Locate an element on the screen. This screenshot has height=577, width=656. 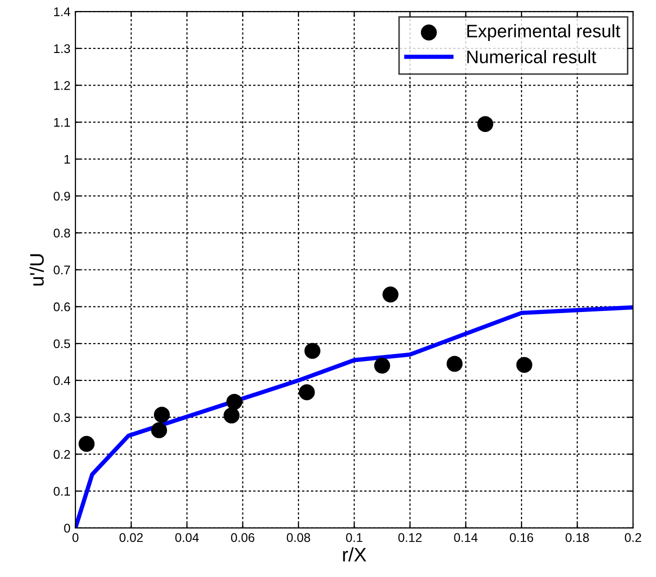
x-tick-label: 0 is located at coordinates (75, 537).